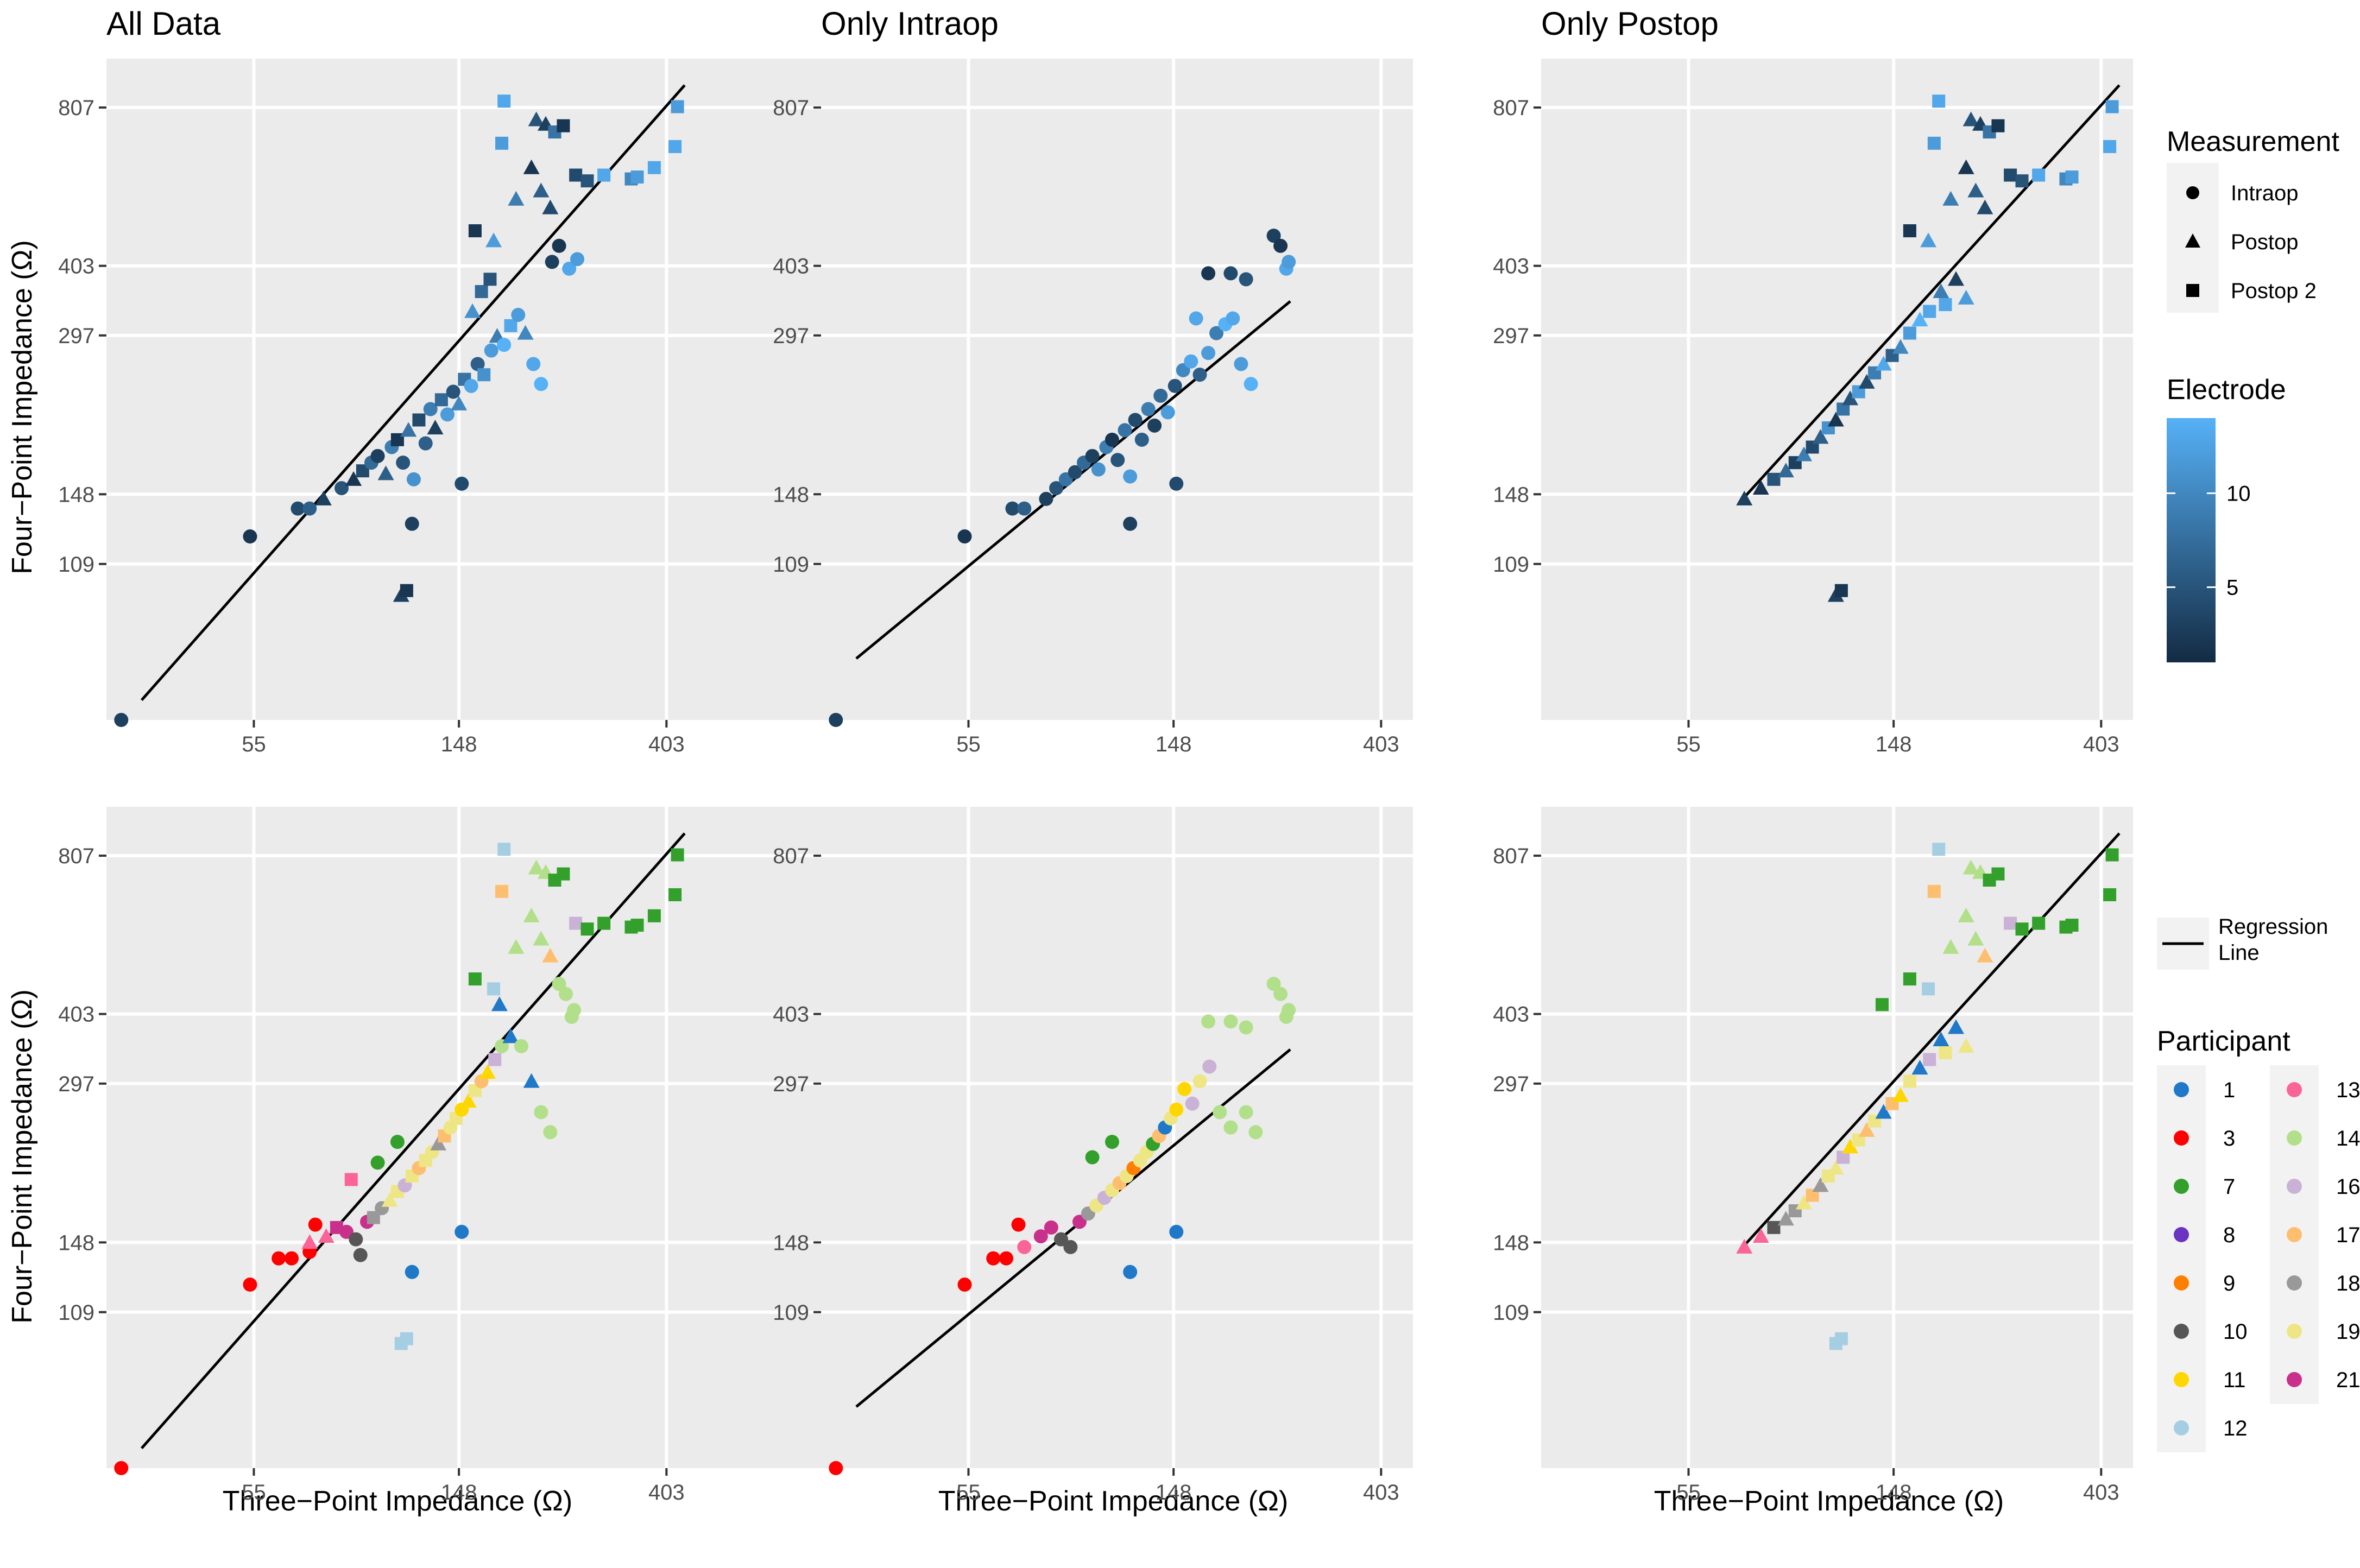 The image size is (2360, 1568). What do you see at coordinates (2348, 1139) in the screenshot?
I see `legend-participant-label: 14` at bounding box center [2348, 1139].